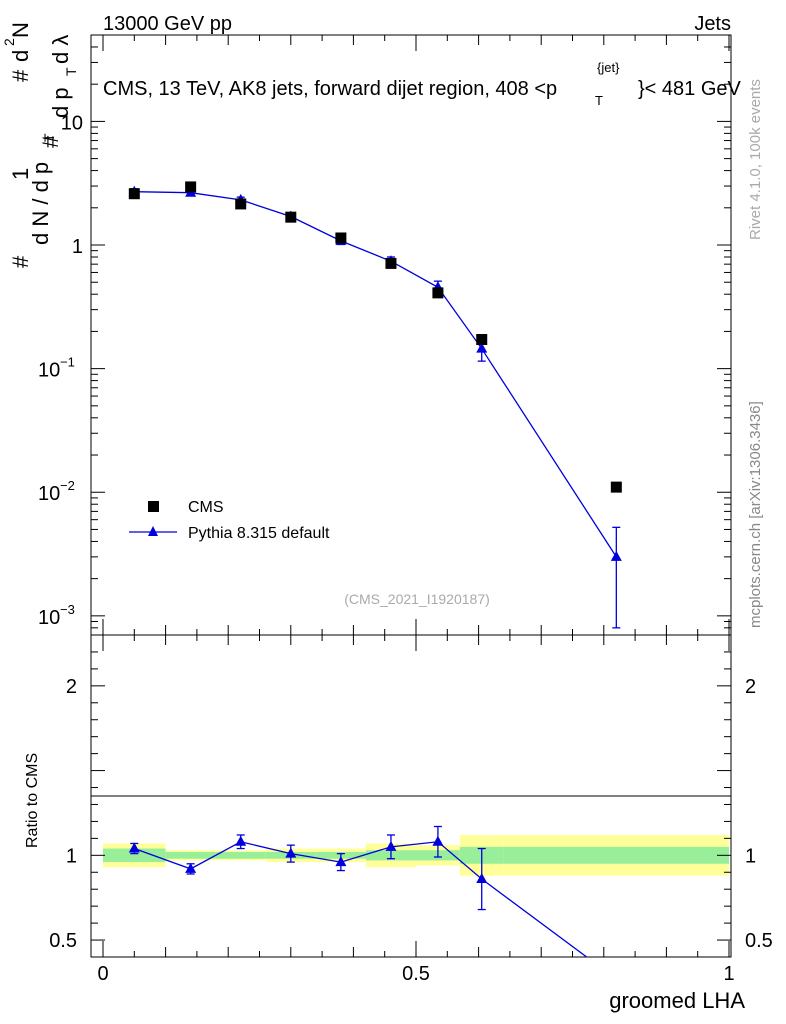 This screenshot has height=1024, width=786. I want to click on svg-text: d p, so click(60, 102).